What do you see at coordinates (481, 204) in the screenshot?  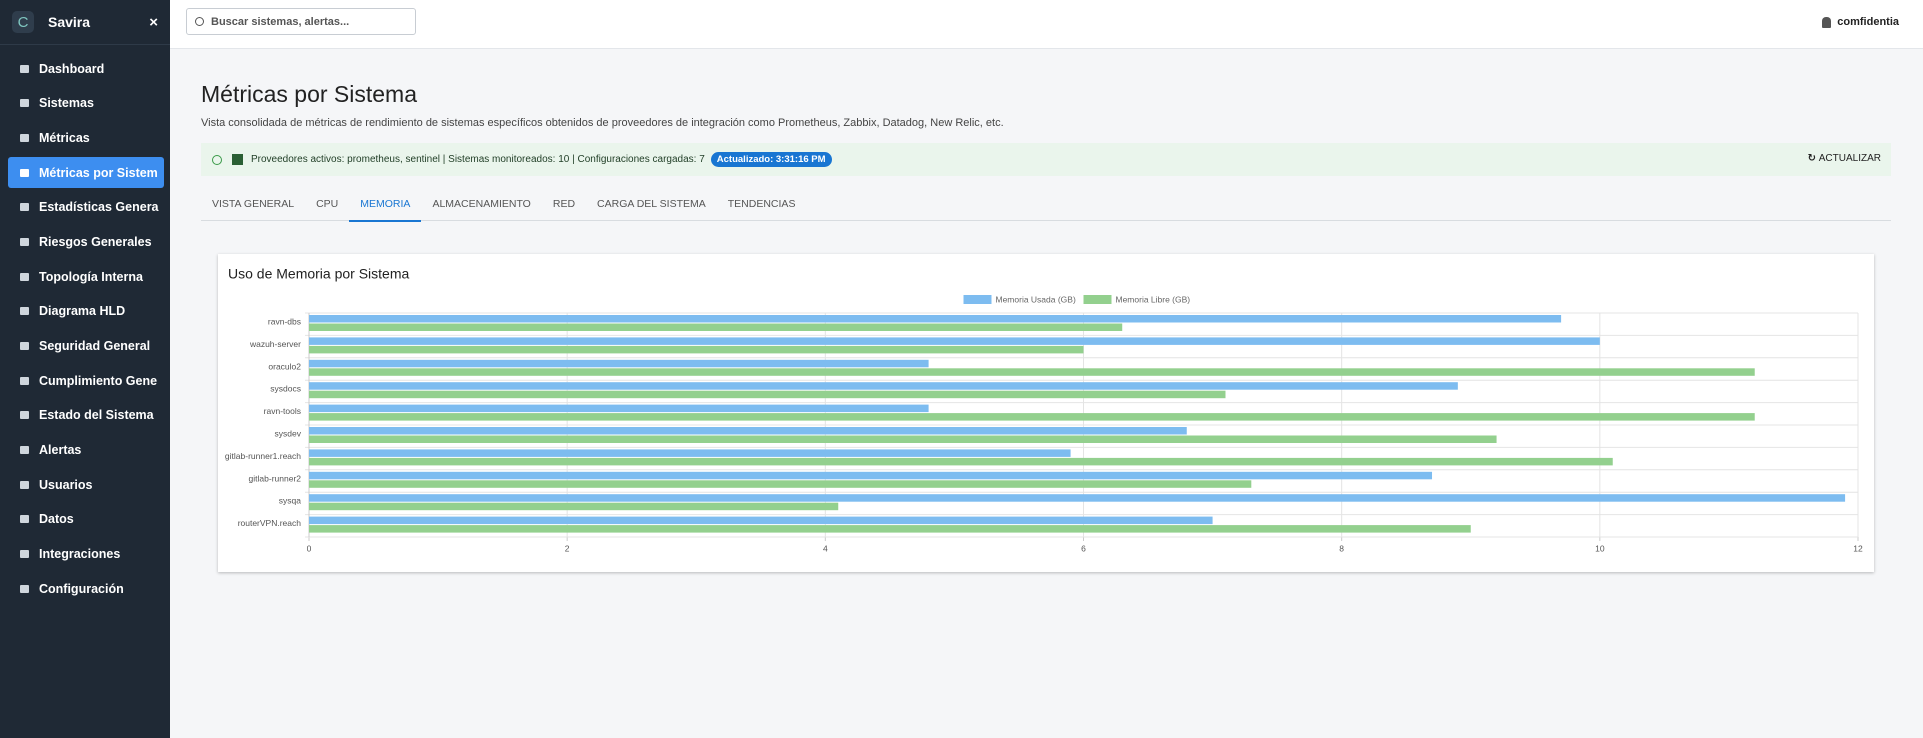 I see `tab: ALMACENAMIENTO` at bounding box center [481, 204].